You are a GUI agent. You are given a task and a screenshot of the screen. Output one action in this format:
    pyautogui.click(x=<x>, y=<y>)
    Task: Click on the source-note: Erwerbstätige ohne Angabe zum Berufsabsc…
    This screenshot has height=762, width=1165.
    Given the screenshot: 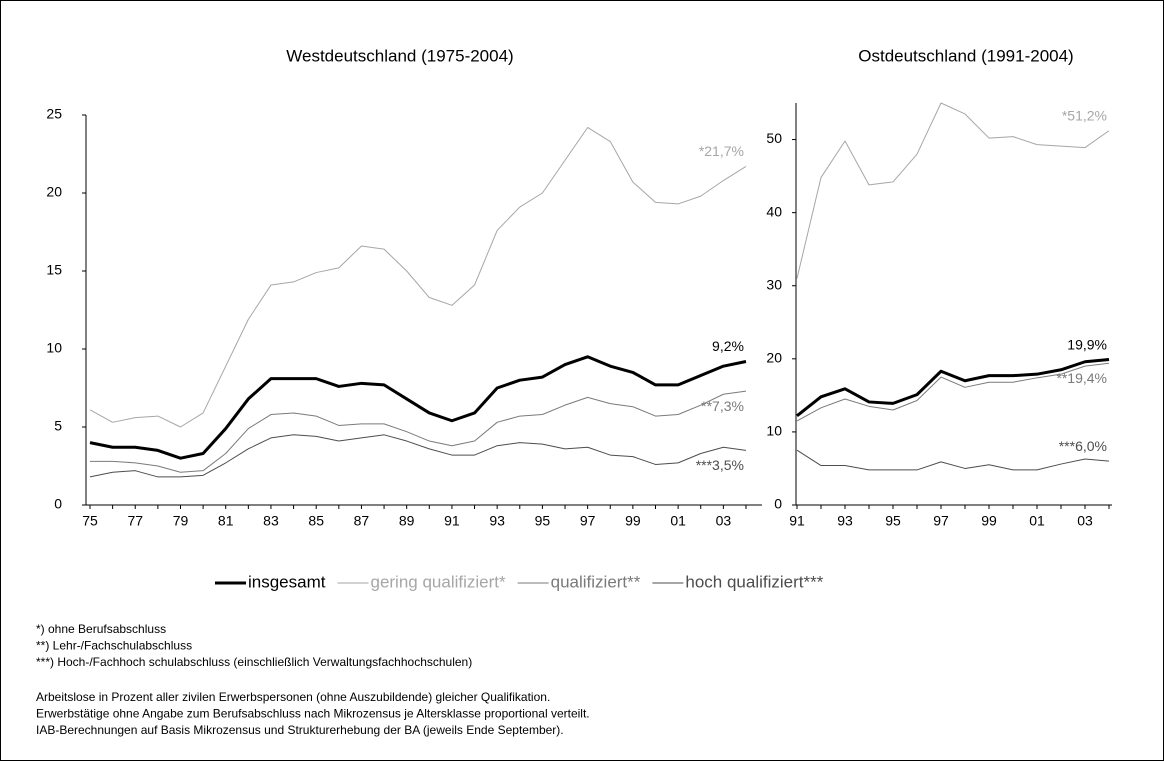 What is the action you would take?
    pyautogui.click(x=313, y=714)
    